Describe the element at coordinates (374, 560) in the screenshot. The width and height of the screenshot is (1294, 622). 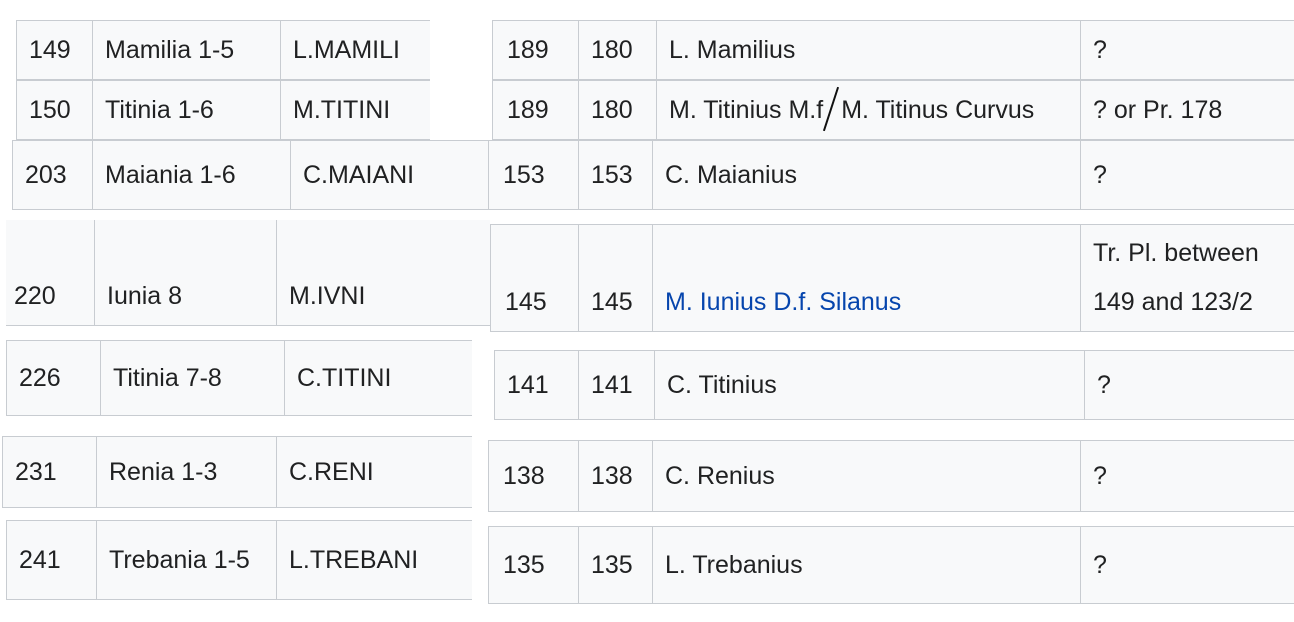
I see `cell-legend: L.TREBANI` at that location.